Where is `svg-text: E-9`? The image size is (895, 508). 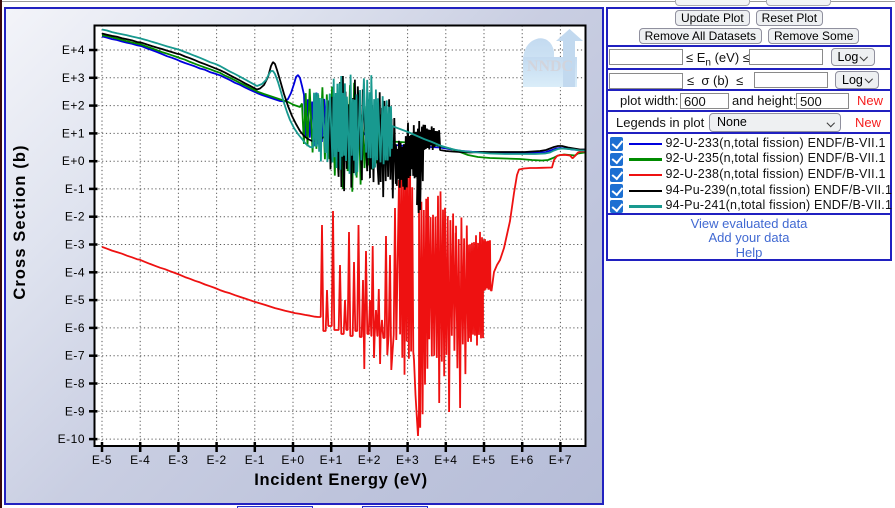
svg-text: E-9 is located at coordinates (75, 411).